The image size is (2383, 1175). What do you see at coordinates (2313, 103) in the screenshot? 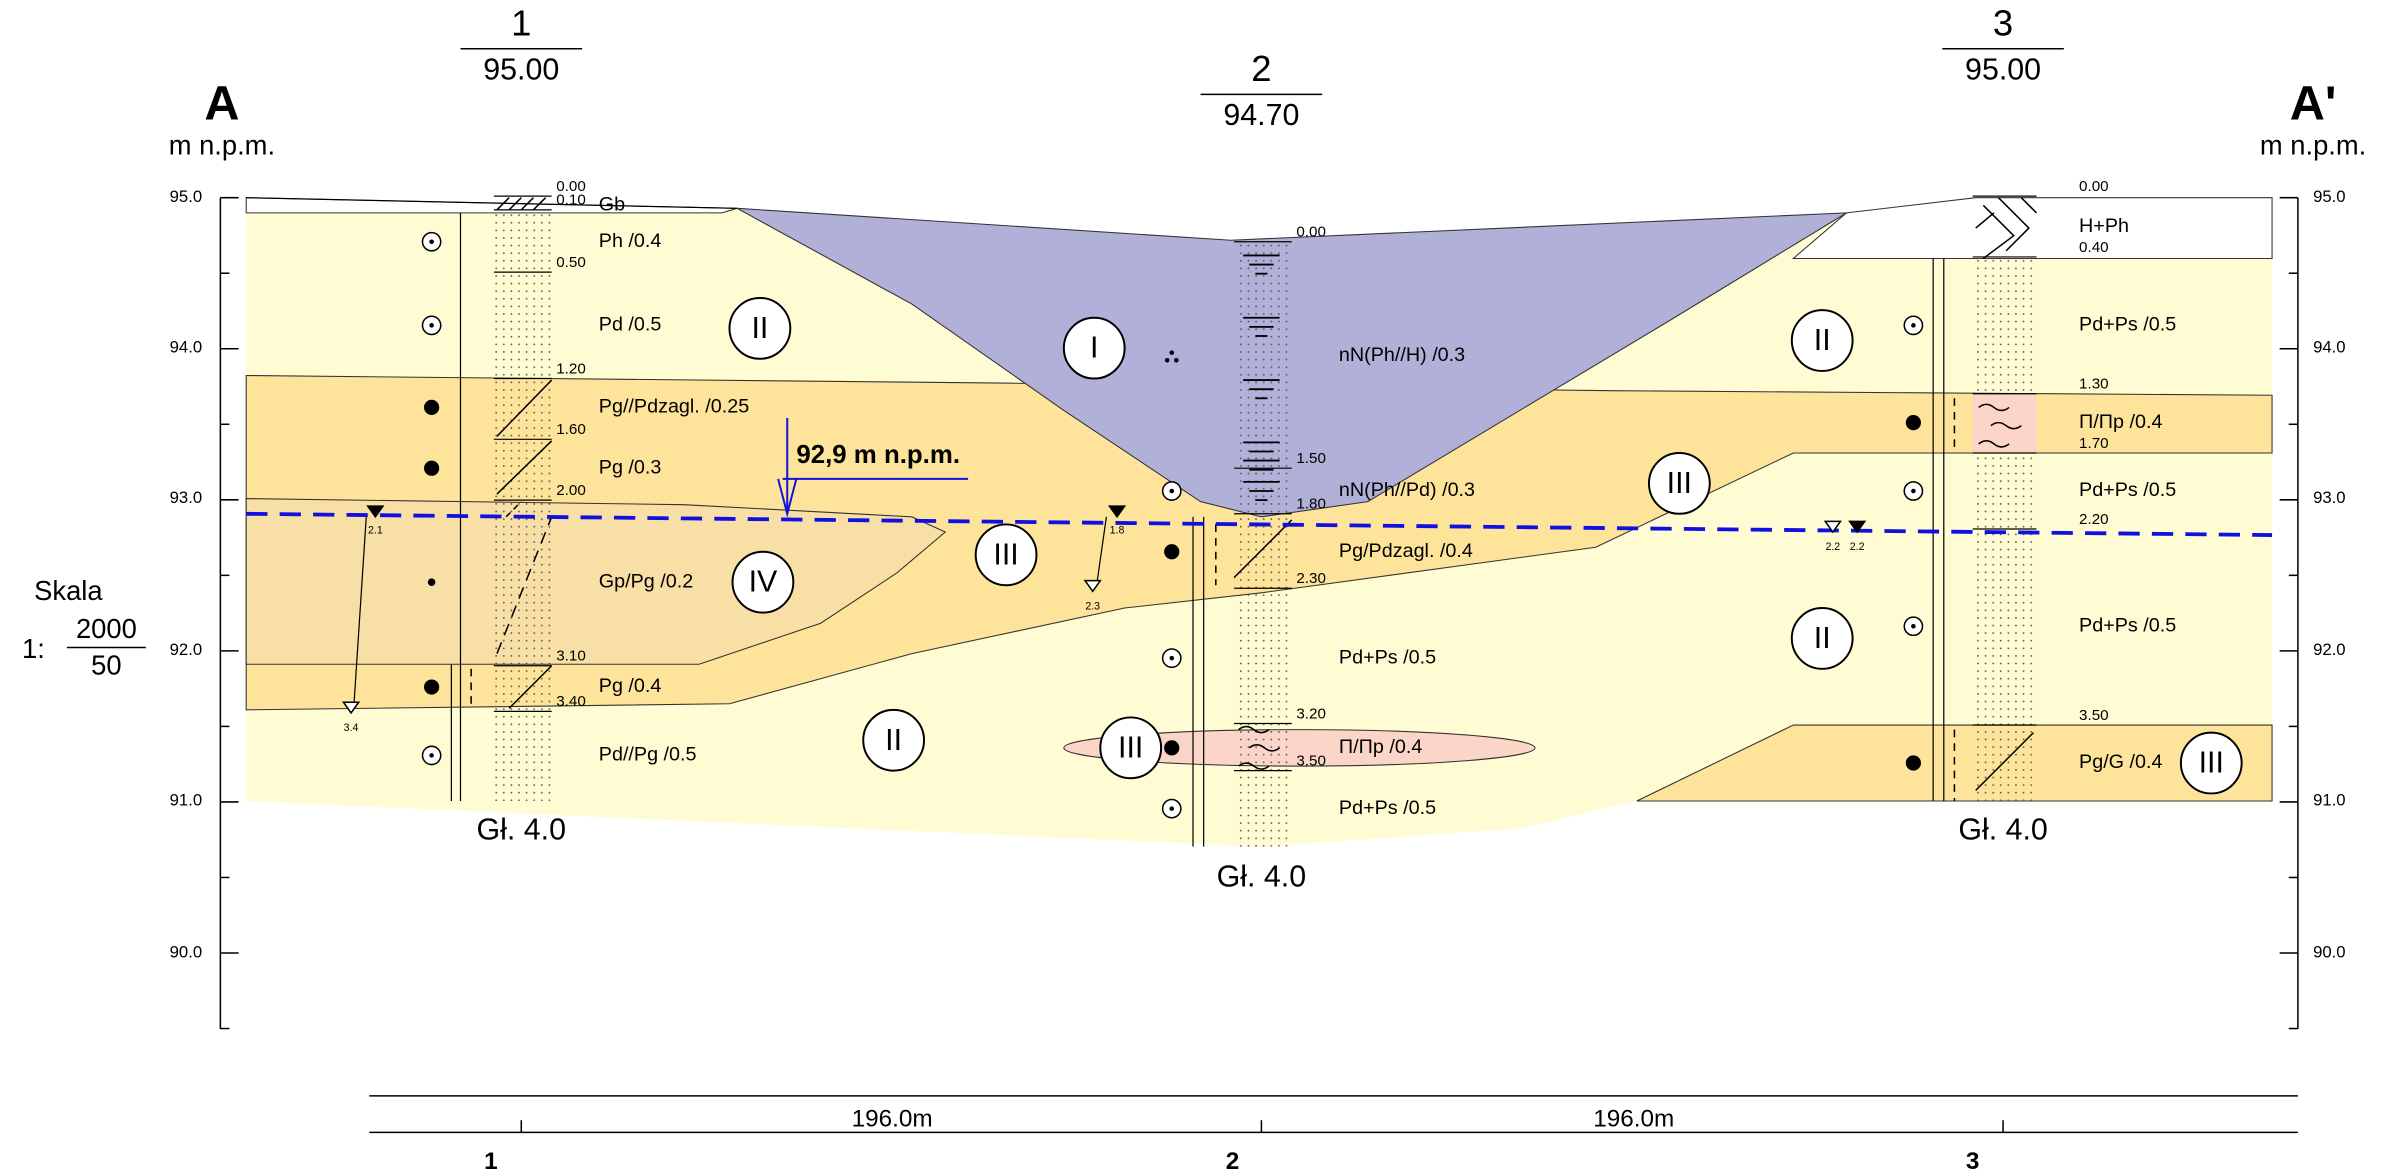
I see `section-end: A'` at bounding box center [2313, 103].